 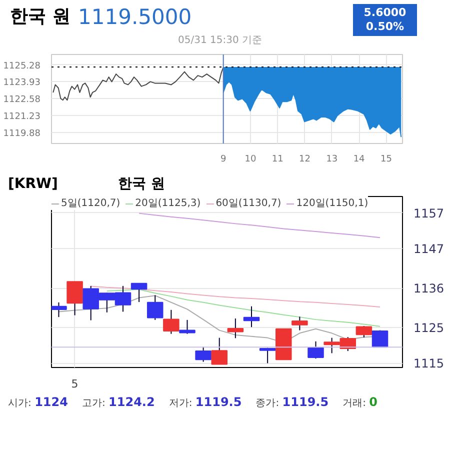 I want to click on legend-label: 20일(1125,3), so click(x=168, y=203).